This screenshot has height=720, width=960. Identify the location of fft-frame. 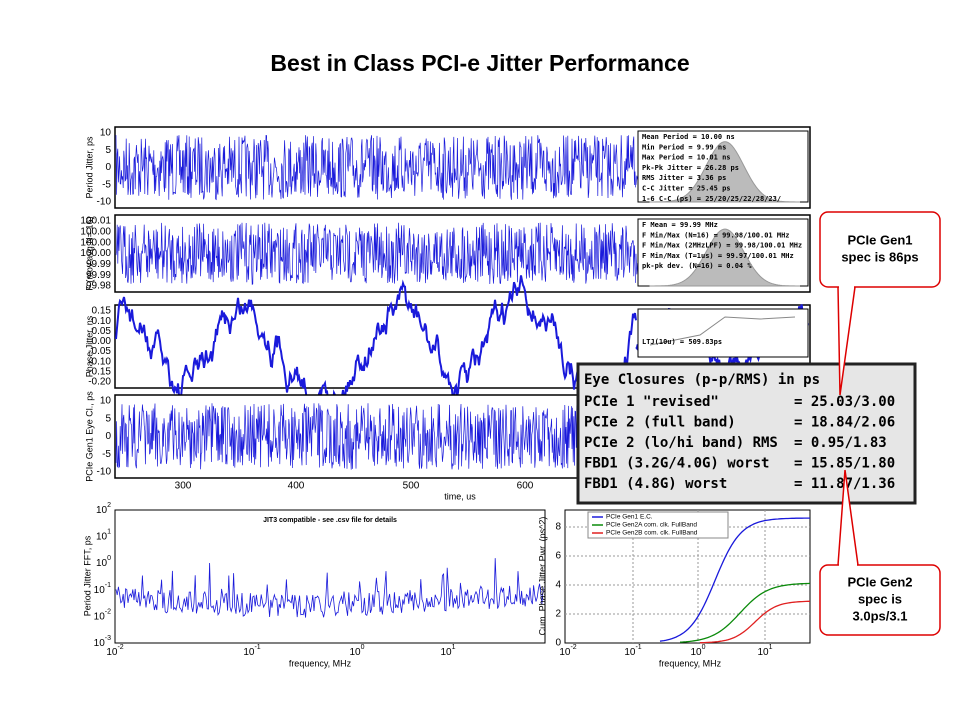
(330, 576).